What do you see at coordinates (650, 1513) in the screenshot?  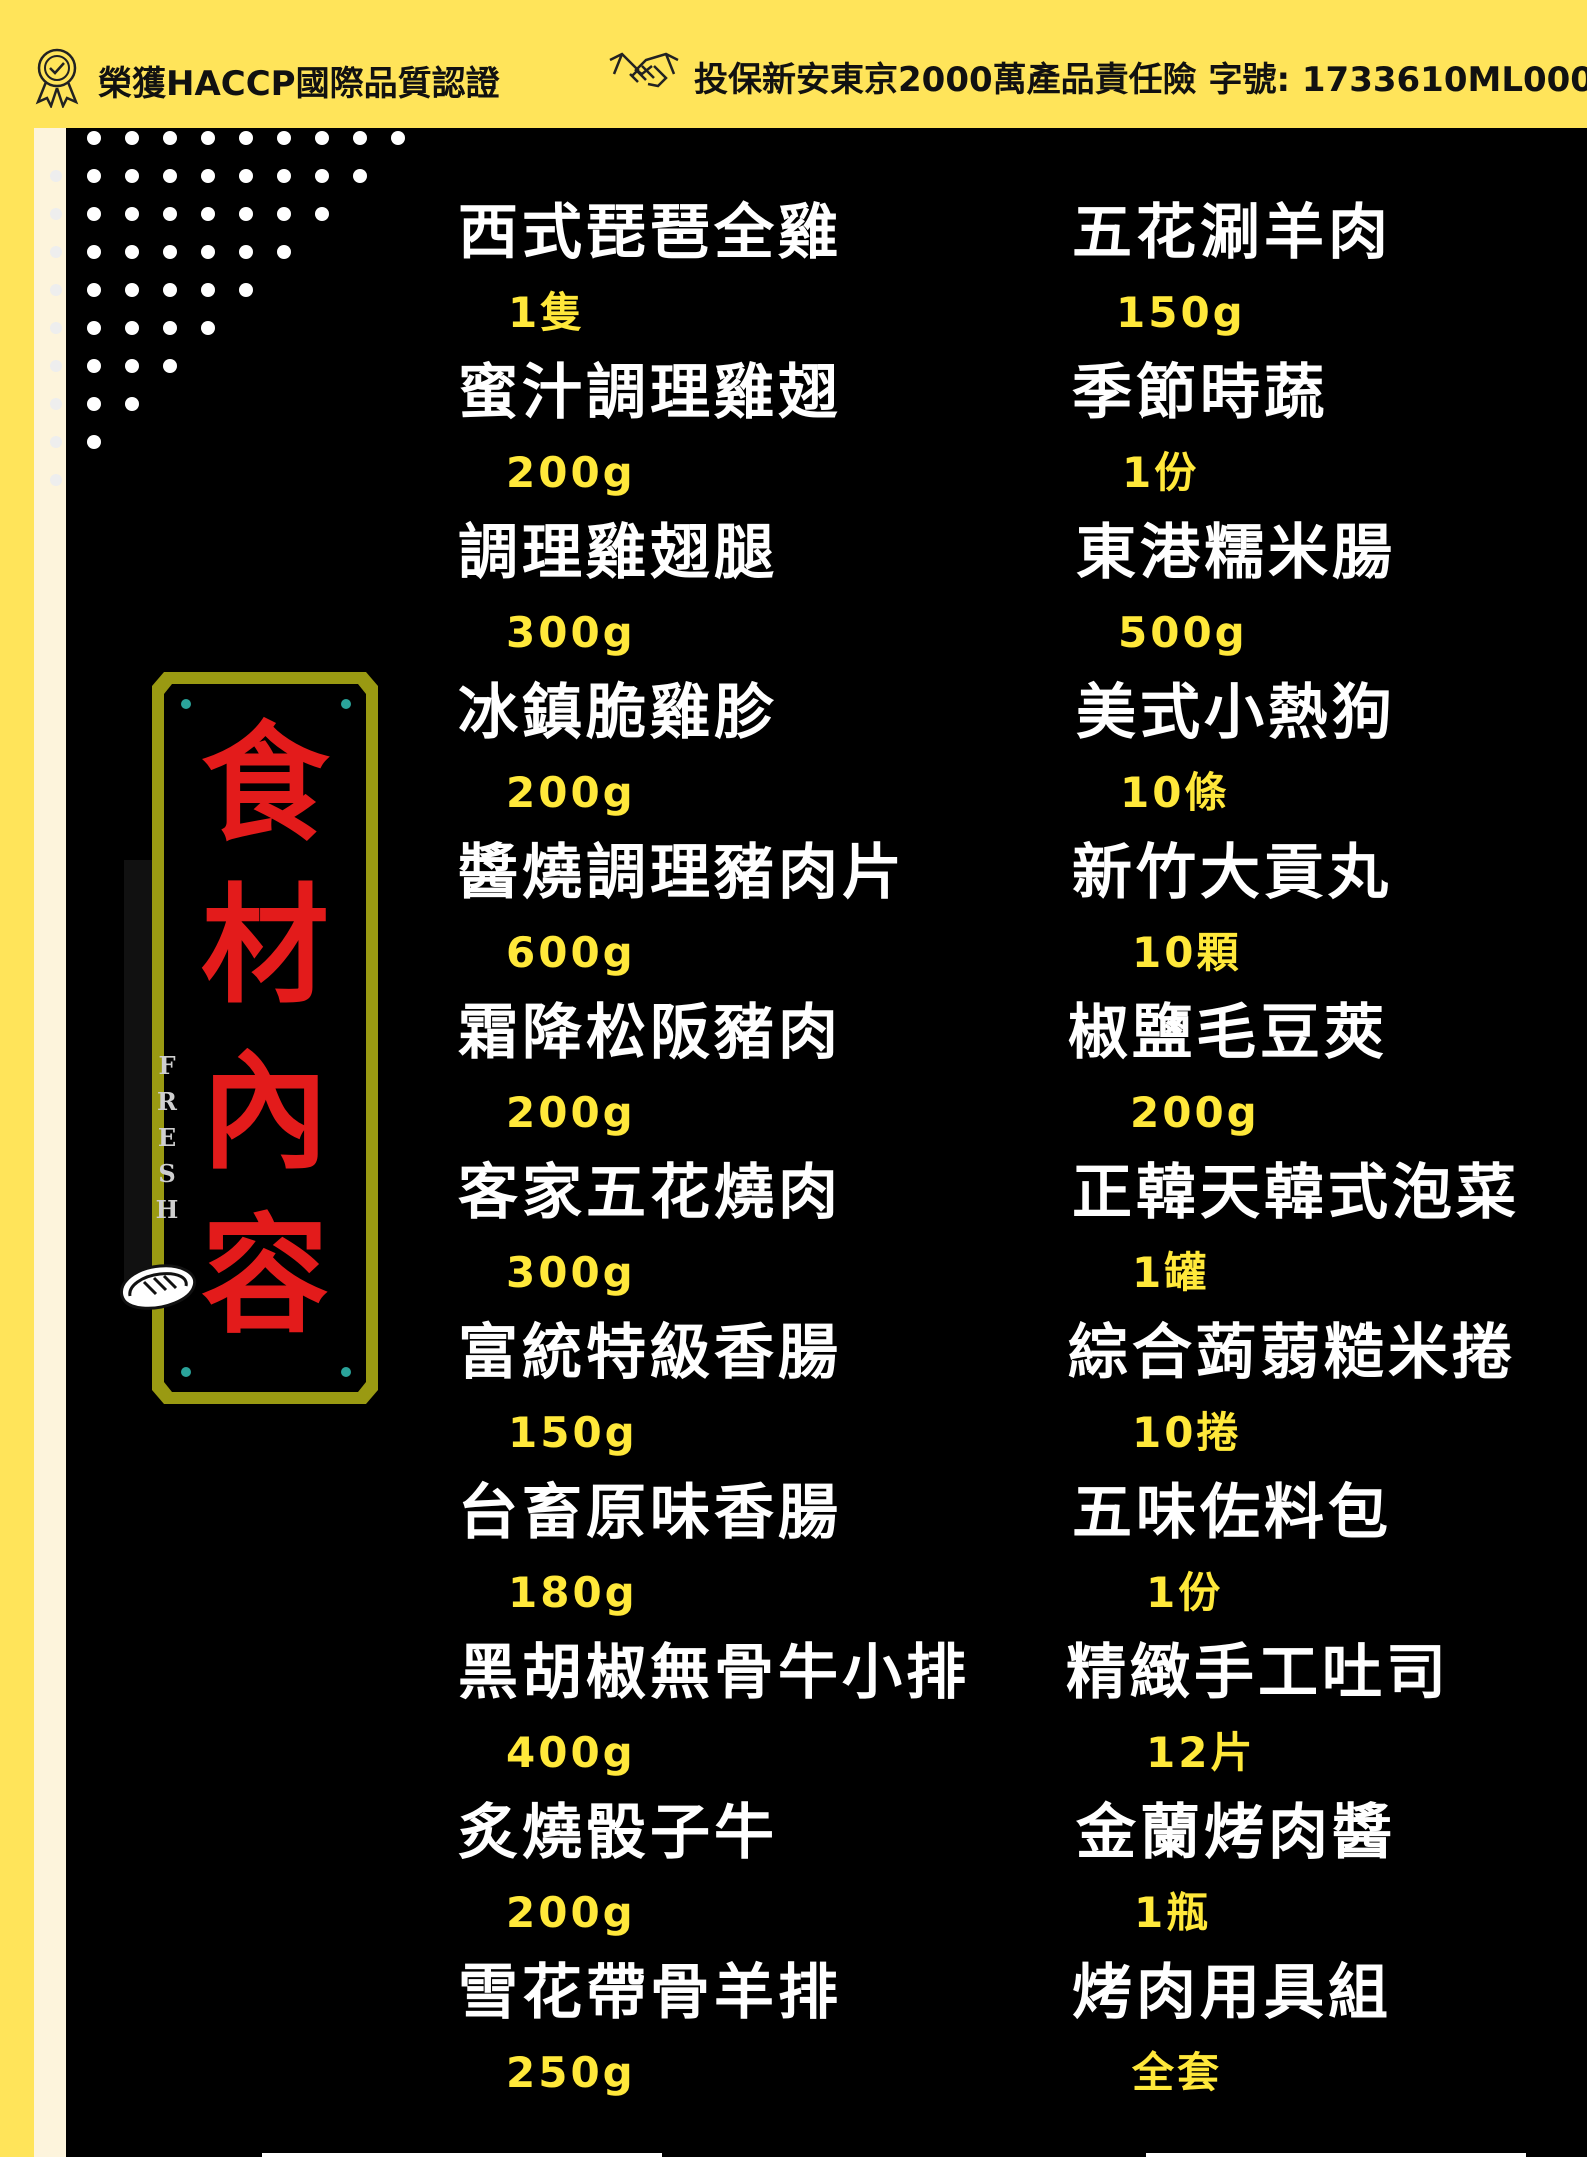 I see `left-item-9-name: 台畜原味香腸` at bounding box center [650, 1513].